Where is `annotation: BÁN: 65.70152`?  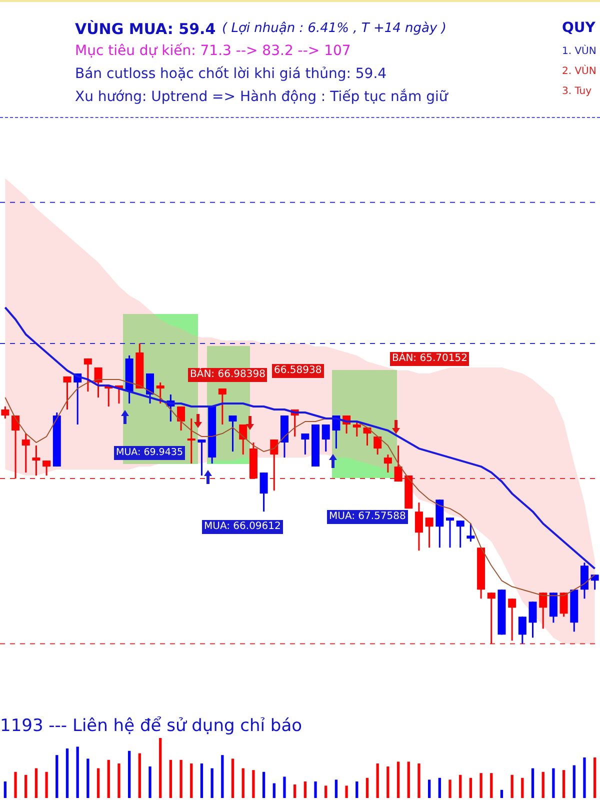 annotation: BÁN: 65.70152 is located at coordinates (430, 359).